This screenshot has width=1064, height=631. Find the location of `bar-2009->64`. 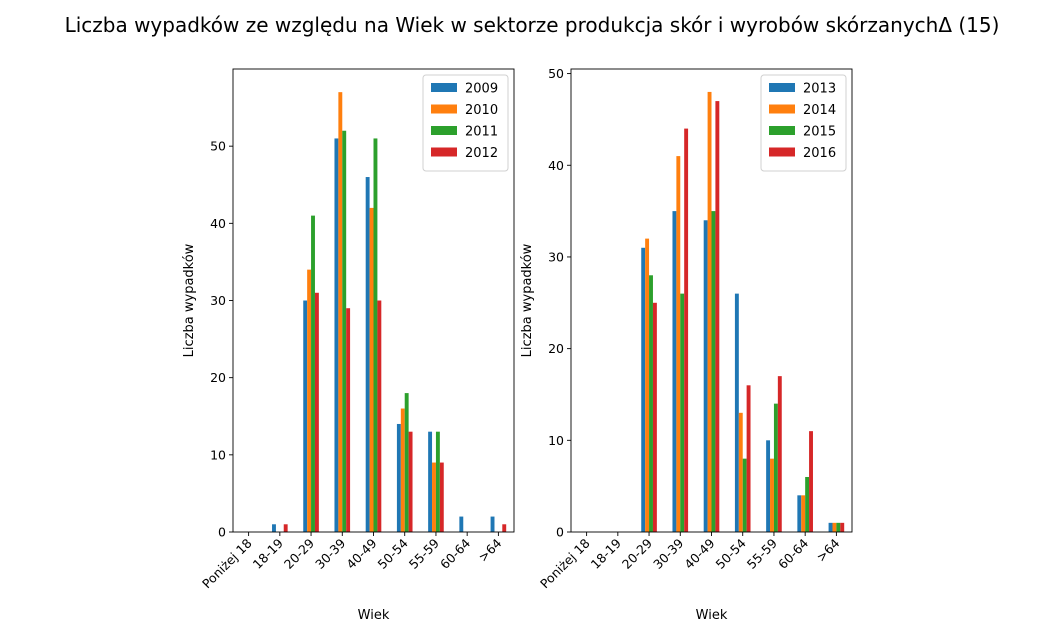

bar-2009->64 is located at coordinates (492, 524).